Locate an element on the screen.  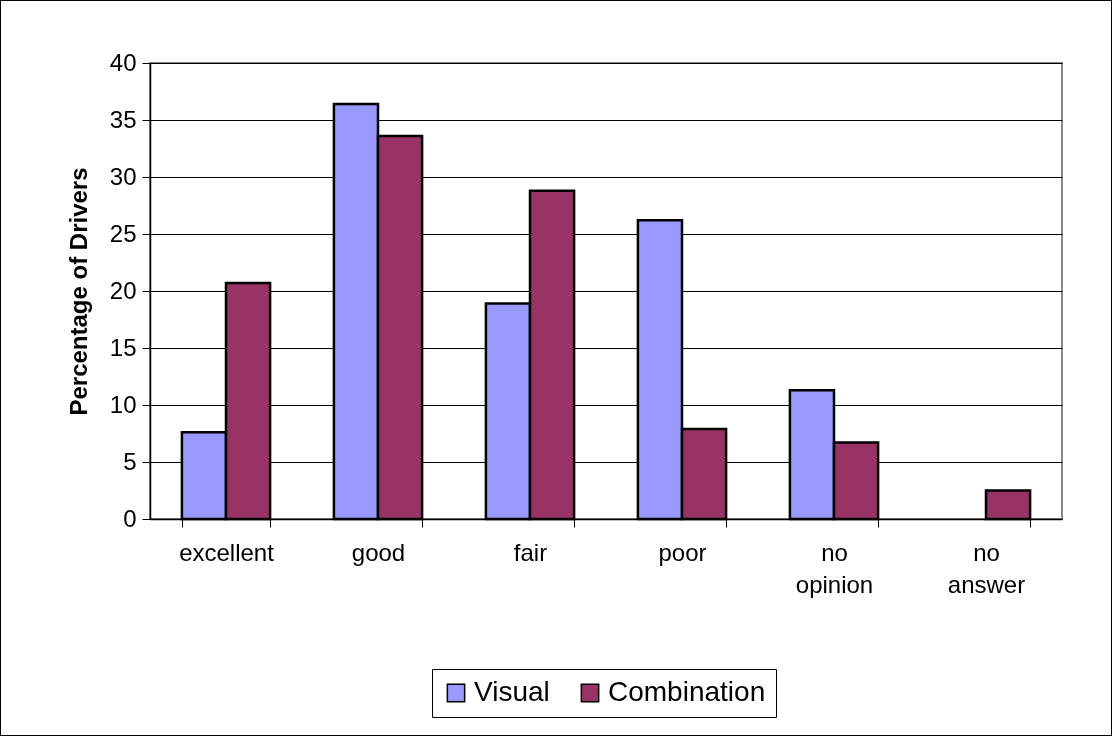
y-tick-label: 40 is located at coordinates (123, 62).